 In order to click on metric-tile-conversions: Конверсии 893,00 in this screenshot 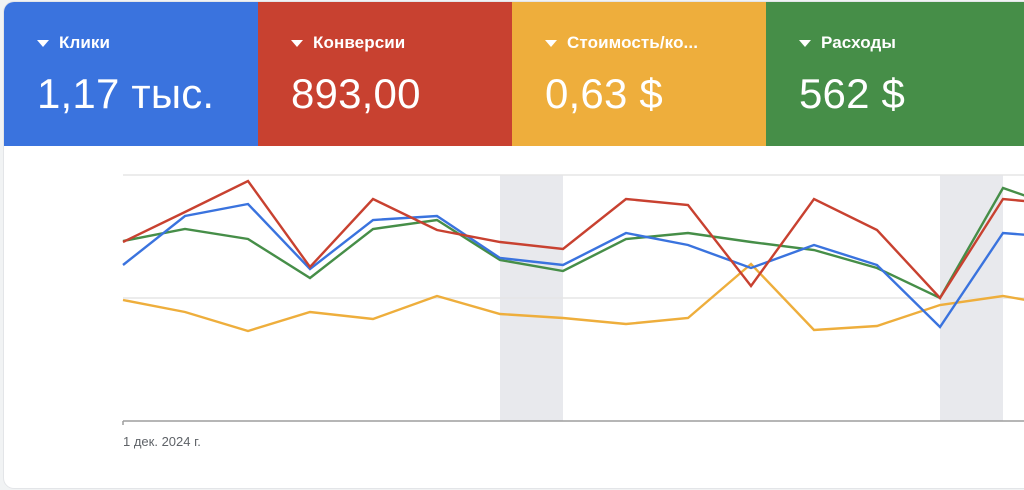, I will do `click(385, 74)`.